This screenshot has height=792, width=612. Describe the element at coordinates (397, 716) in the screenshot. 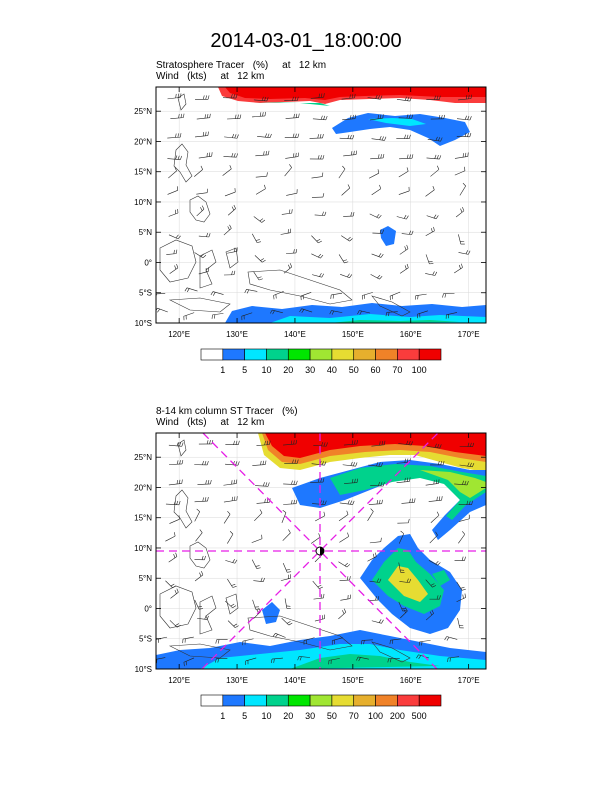

I see `colorbar-label: 200` at that location.